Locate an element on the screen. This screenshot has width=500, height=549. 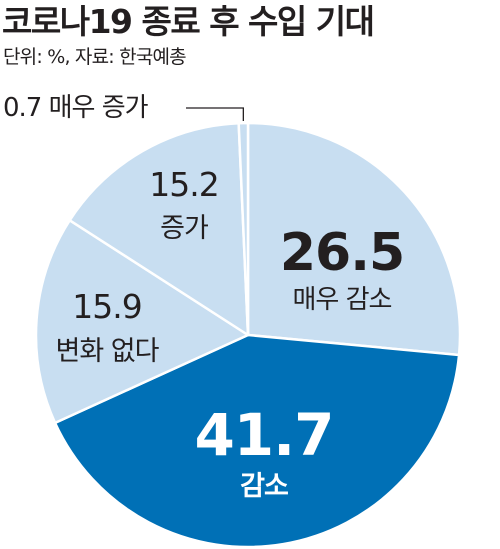
category-label-1: 매우 감소 is located at coordinates (342, 300).